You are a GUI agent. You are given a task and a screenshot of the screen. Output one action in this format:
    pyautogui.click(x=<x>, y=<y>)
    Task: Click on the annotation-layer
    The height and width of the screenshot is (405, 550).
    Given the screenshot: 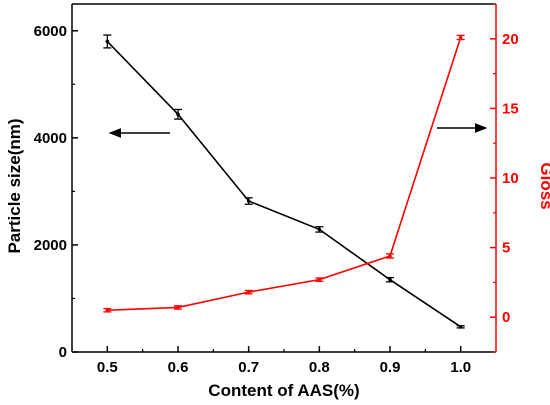 What is the action you would take?
    pyautogui.click(x=298, y=130)
    